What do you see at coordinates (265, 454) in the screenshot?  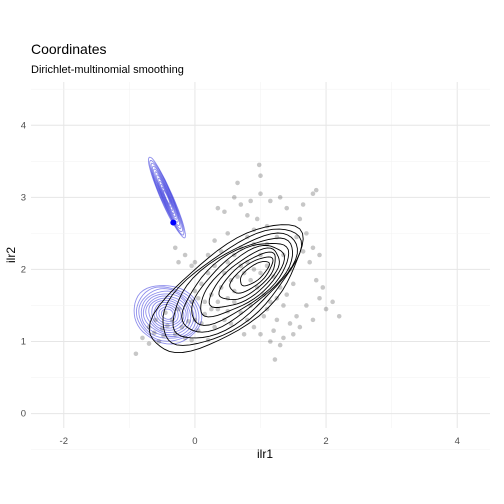 I see `x-axis-title: ilr1` at bounding box center [265, 454].